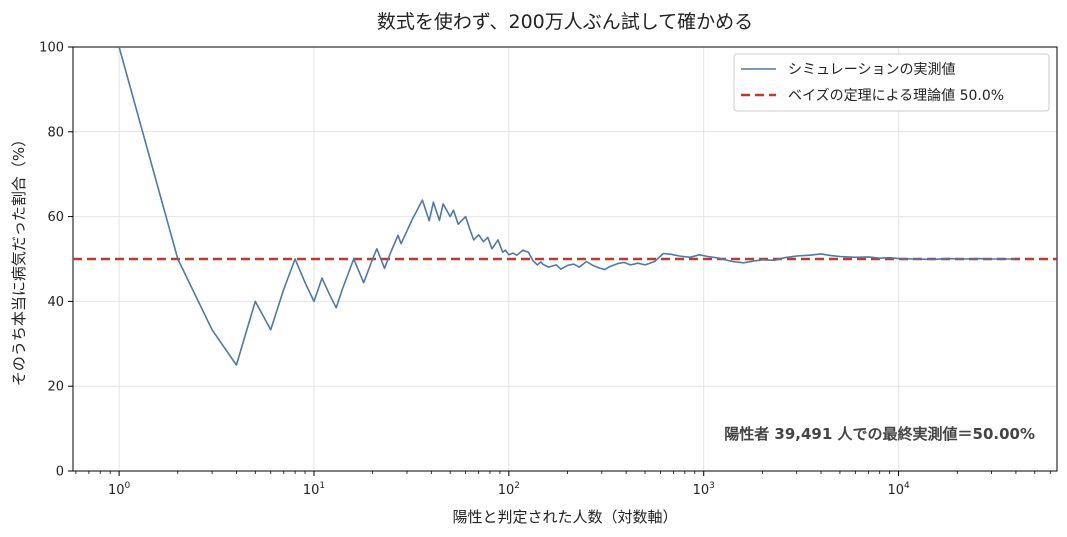 The width and height of the screenshot is (1067, 537). What do you see at coordinates (565, 22) in the screenshot?
I see `chart-title: 数式を使わず、200万人ぶん試して確かめる` at bounding box center [565, 22].